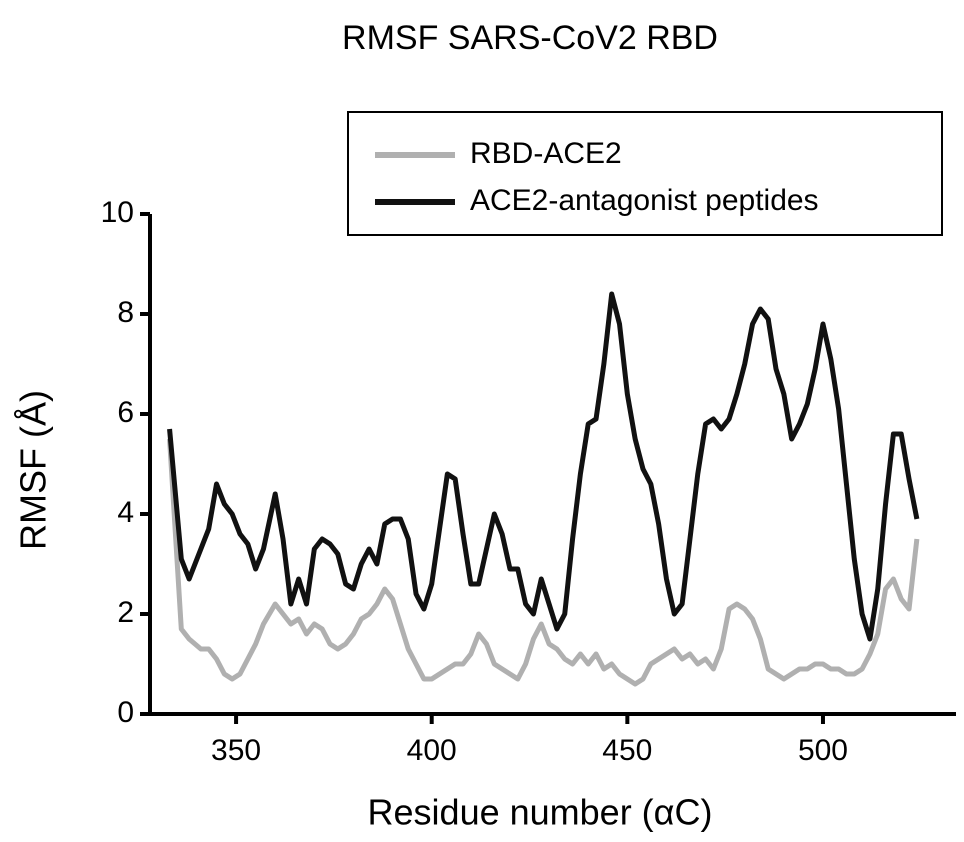  Describe the element at coordinates (125, 512) in the screenshot. I see `y-tick-label: 4` at that location.